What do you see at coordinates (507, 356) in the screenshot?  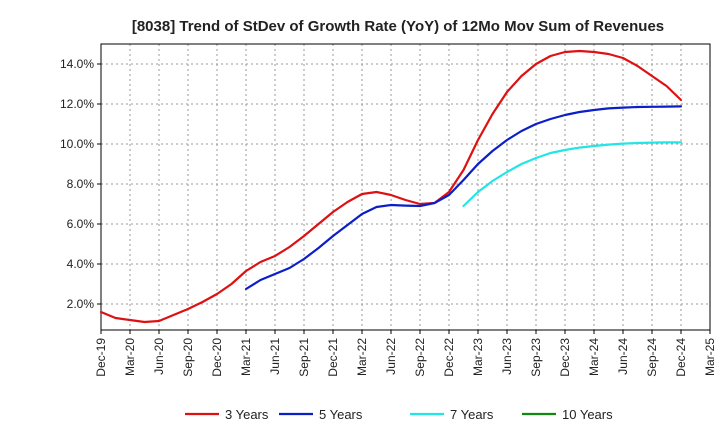 I see `x-tick-label: Jun-23` at bounding box center [507, 356].